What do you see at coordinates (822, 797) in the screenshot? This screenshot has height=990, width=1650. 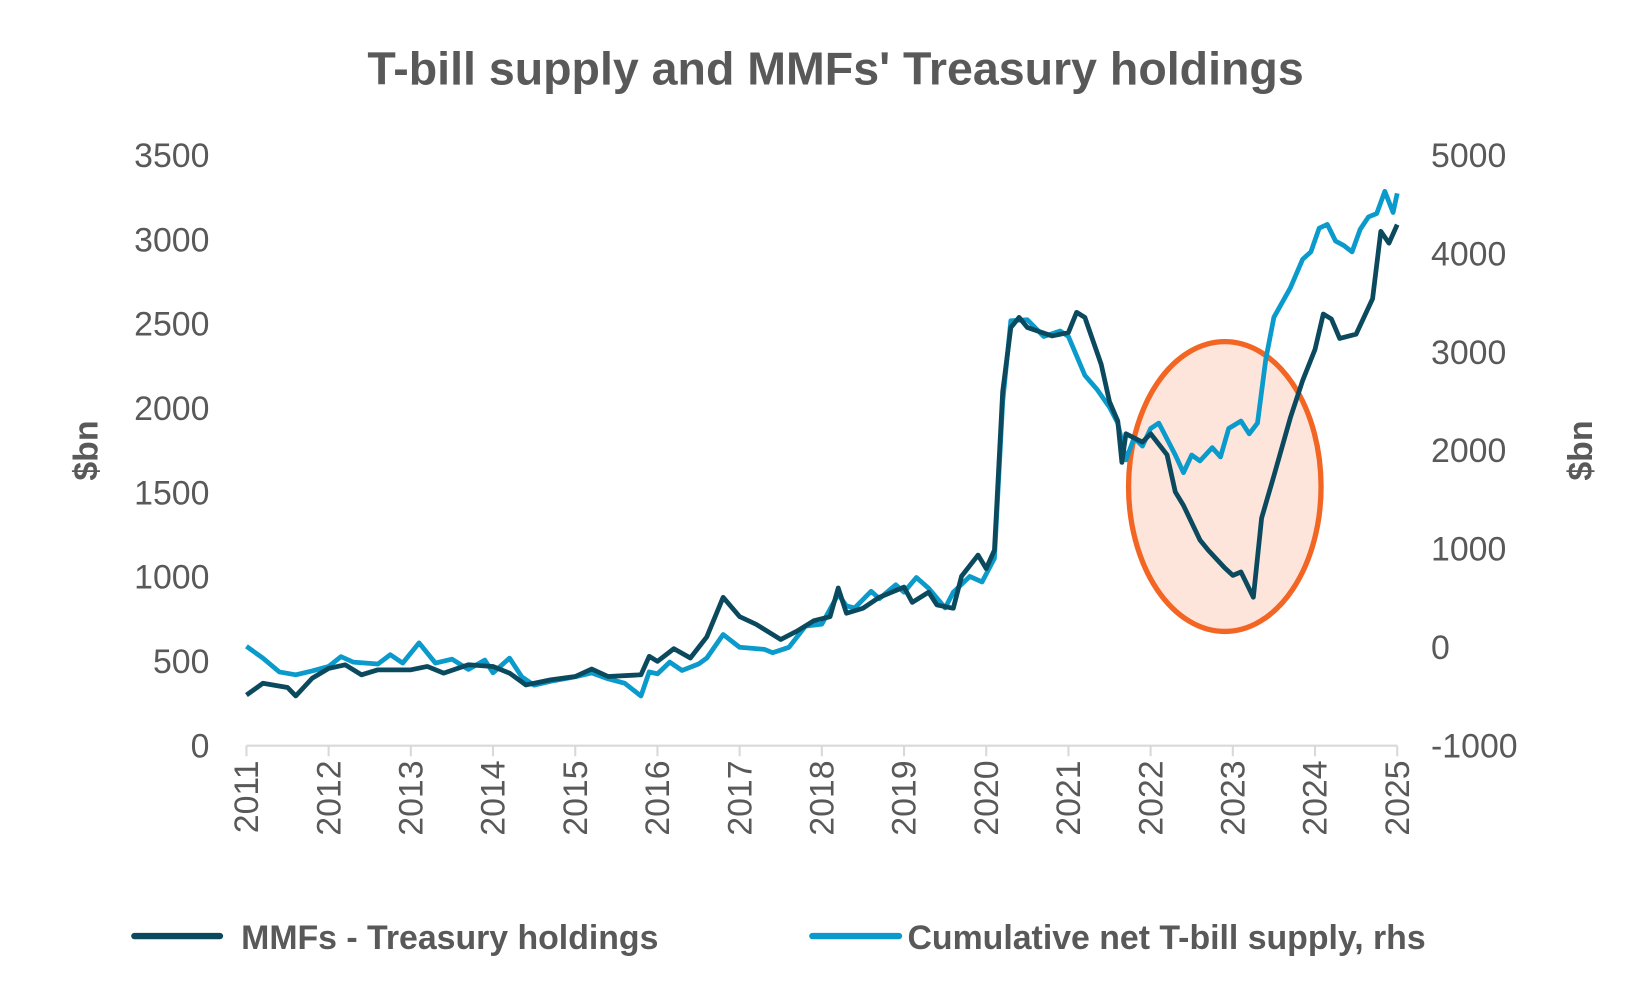 I see `x-tick-label: 2018` at bounding box center [822, 797].